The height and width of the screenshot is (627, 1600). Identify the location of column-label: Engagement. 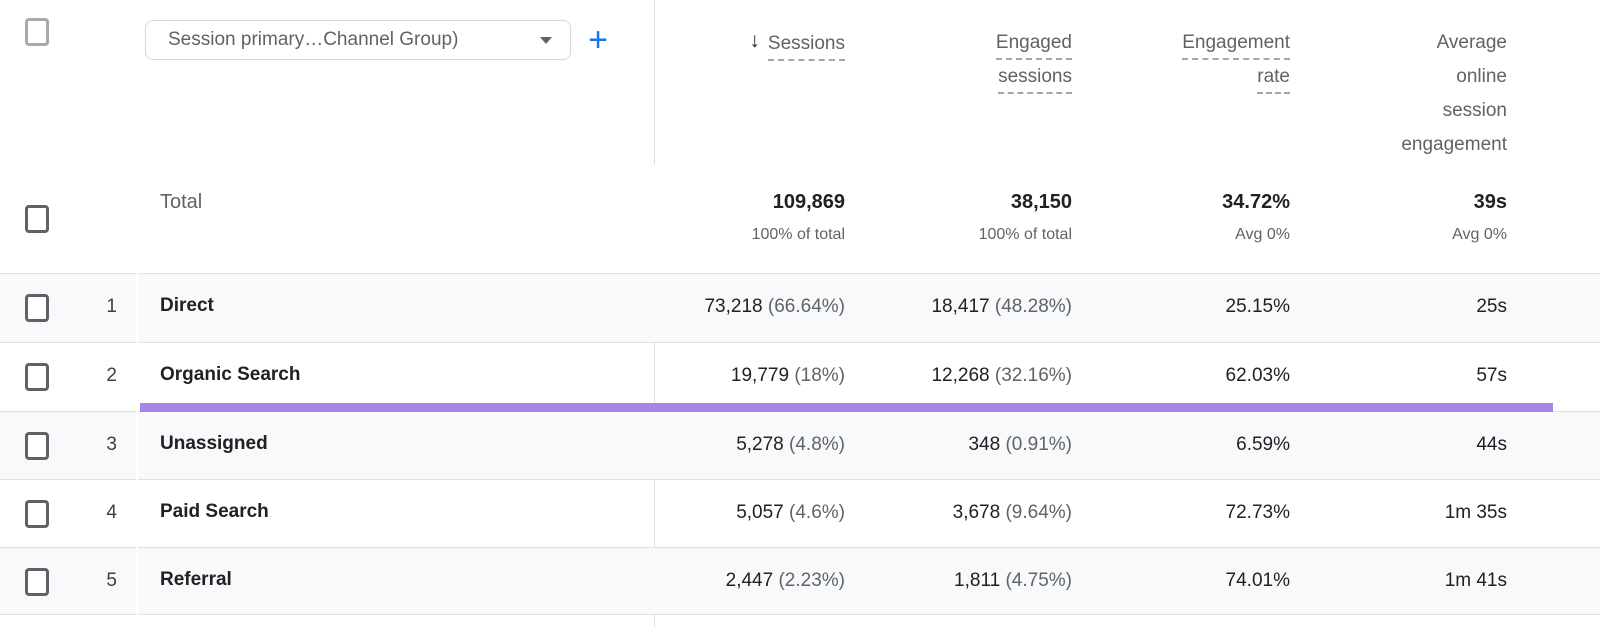
(1236, 45).